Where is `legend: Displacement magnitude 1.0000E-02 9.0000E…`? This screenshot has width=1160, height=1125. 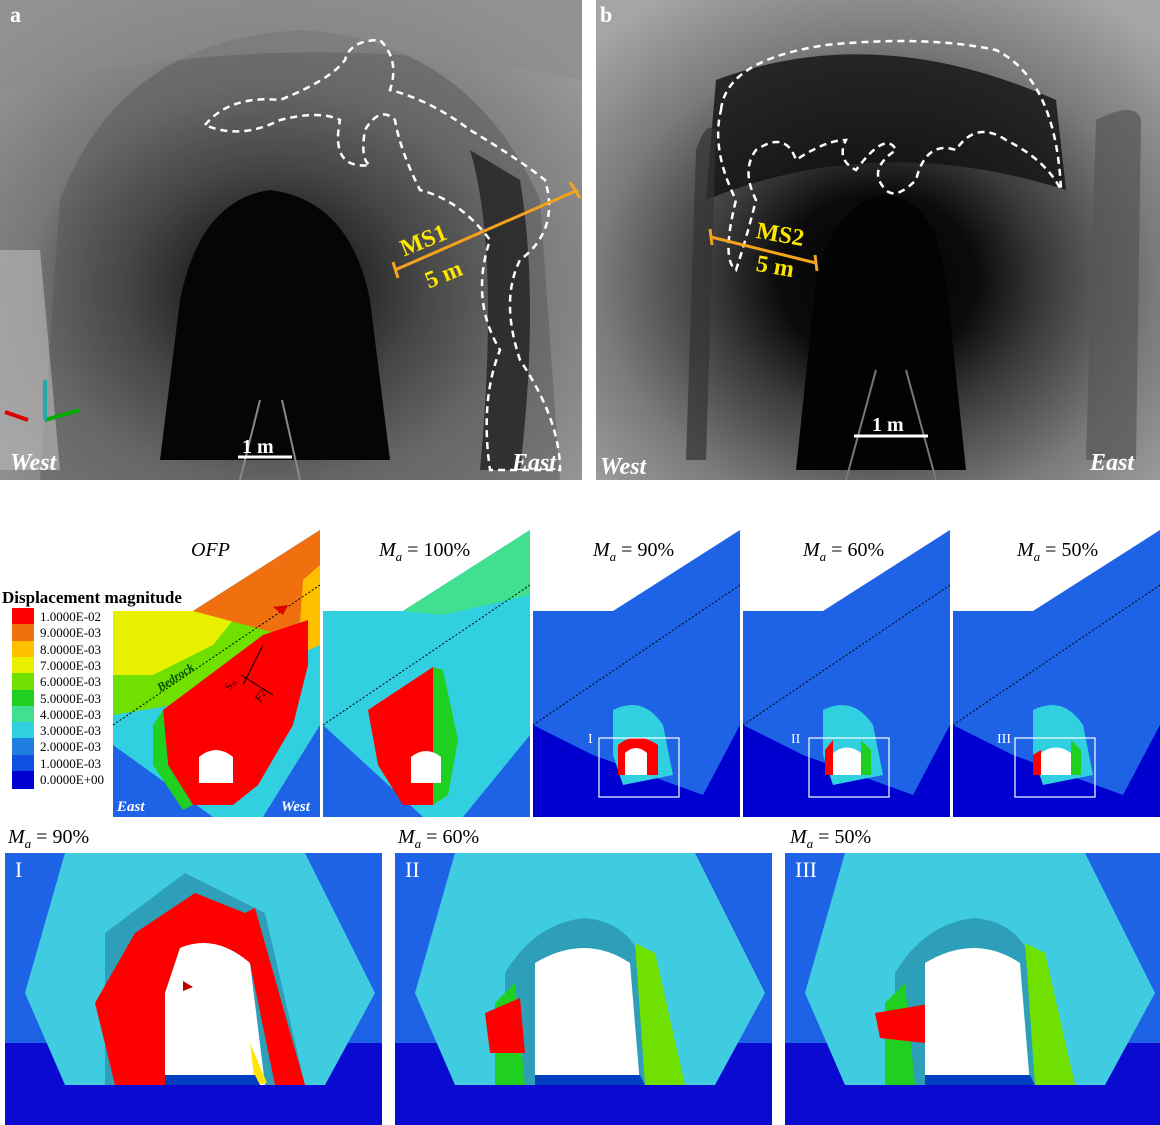 legend: Displacement magnitude 1.0000E-02 9.0000E… is located at coordinates (91, 688).